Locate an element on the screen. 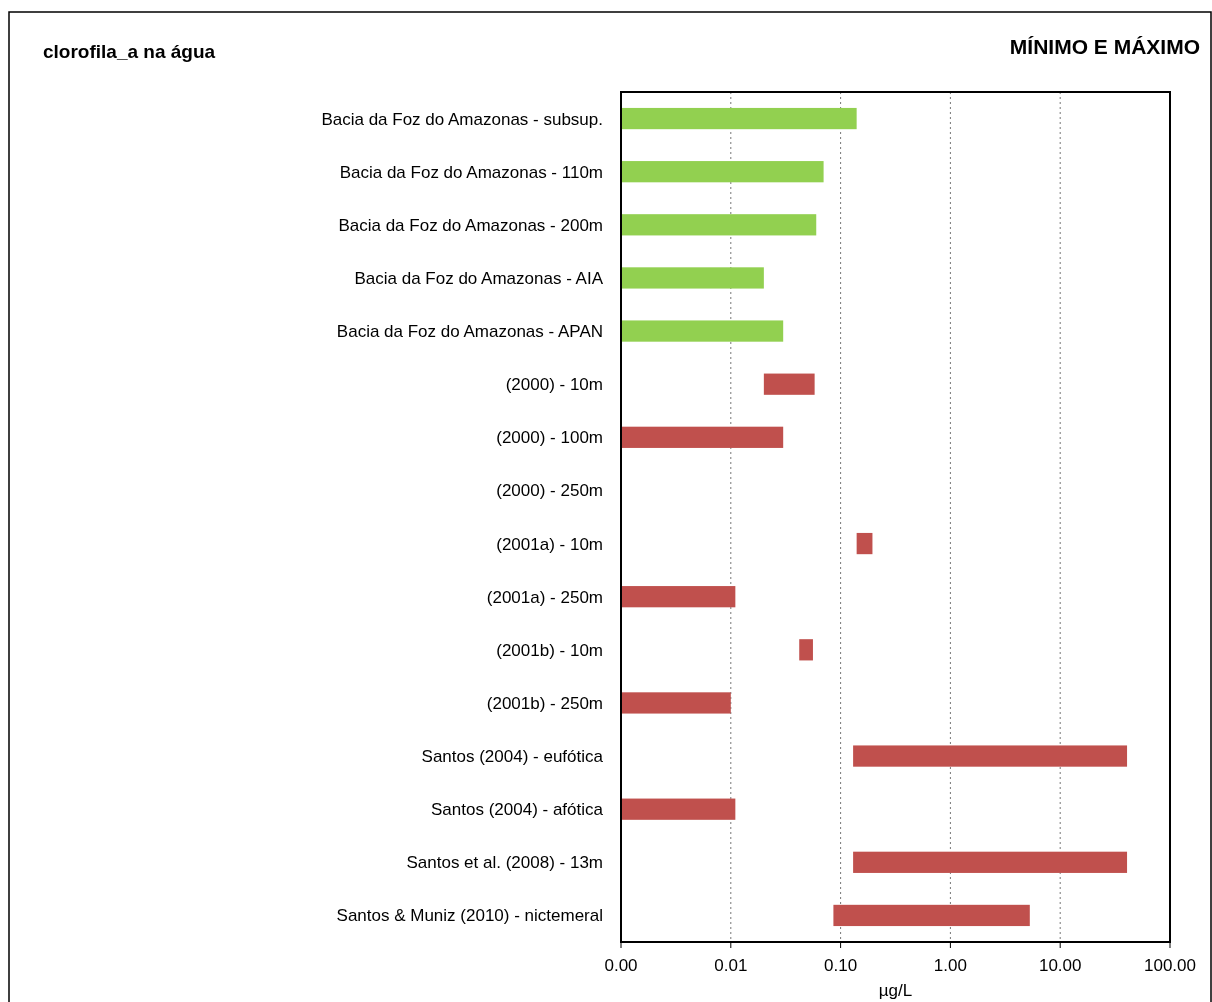 The height and width of the screenshot is (1002, 1212). x-tick-label: 1.00 is located at coordinates (950, 965).